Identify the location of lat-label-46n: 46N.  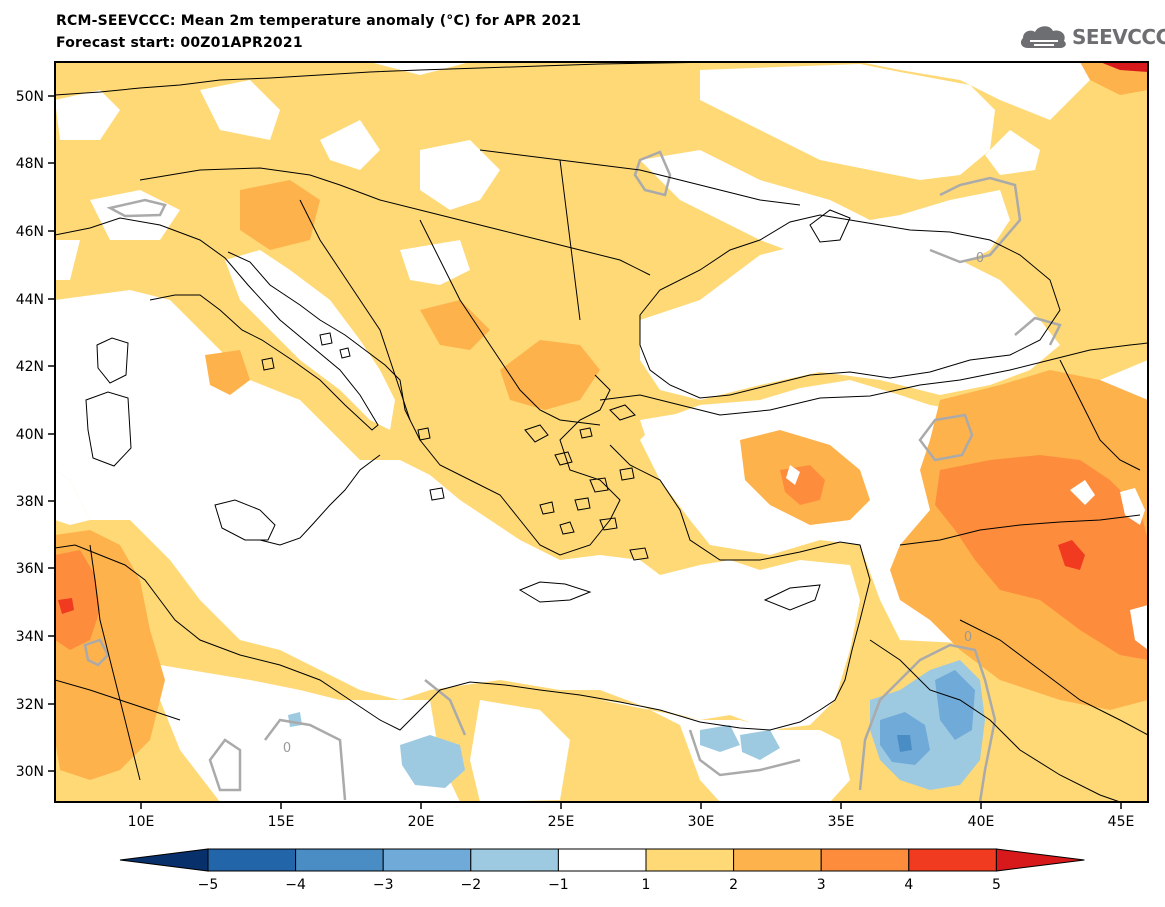
(30, 232).